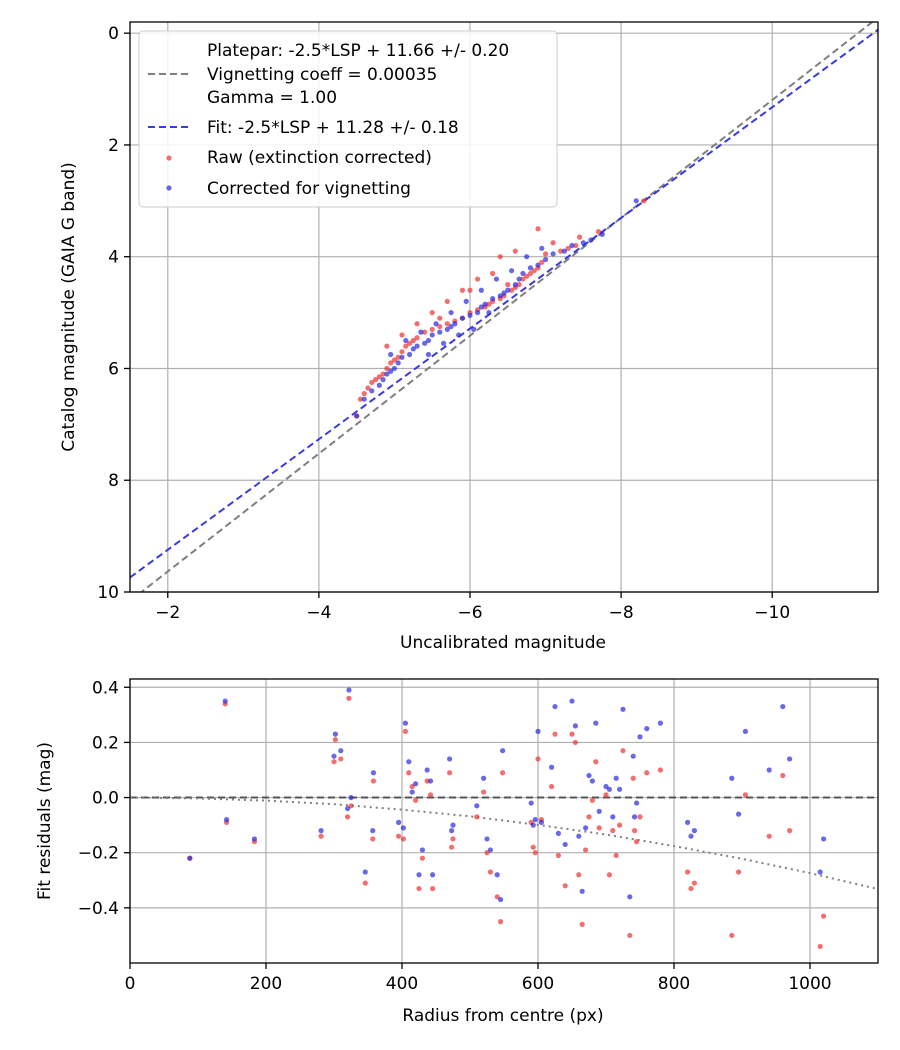 The height and width of the screenshot is (1050, 900). I want to click on x-tick-label: −2, so click(167, 613).